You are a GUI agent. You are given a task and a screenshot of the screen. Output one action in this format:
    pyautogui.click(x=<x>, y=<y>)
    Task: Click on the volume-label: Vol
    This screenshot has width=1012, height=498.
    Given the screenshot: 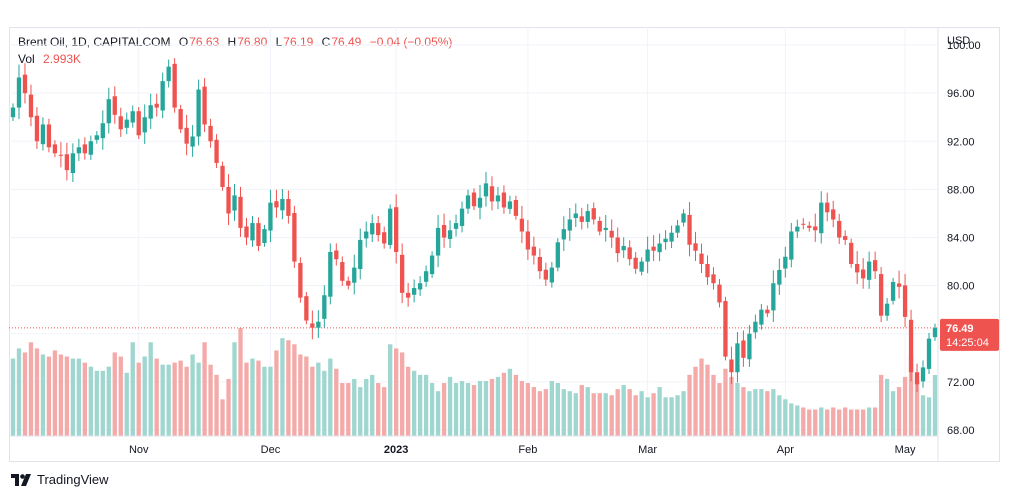 What is the action you would take?
    pyautogui.click(x=26, y=59)
    